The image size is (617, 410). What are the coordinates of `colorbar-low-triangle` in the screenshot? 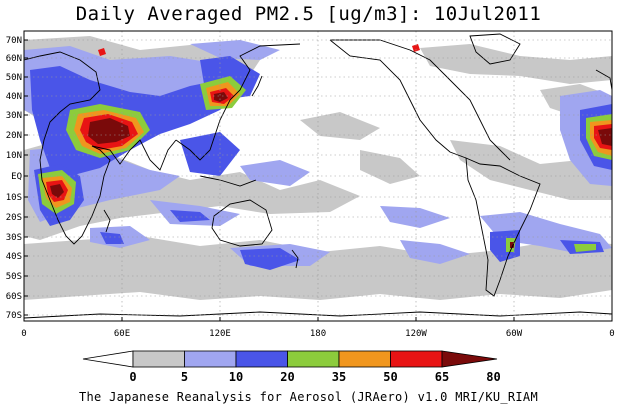 It's located at (108, 359).